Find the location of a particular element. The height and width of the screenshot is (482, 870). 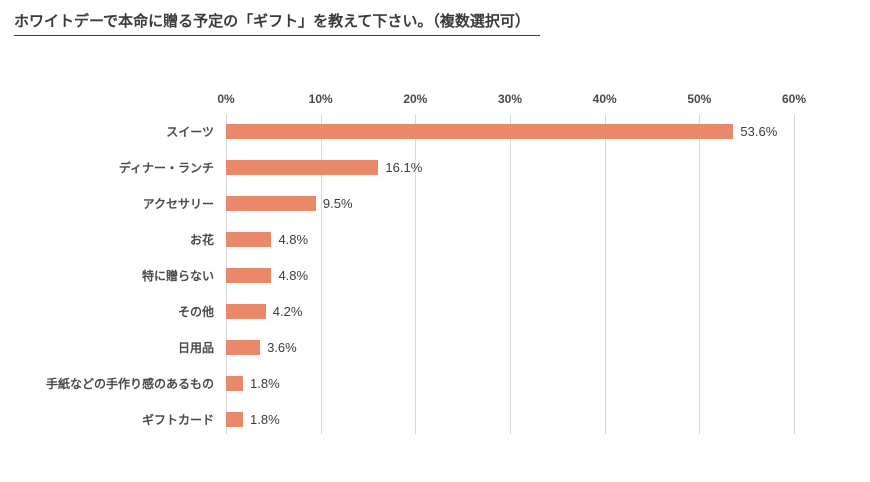

chart-row: スイーツ 53.6% is located at coordinates (408, 132).